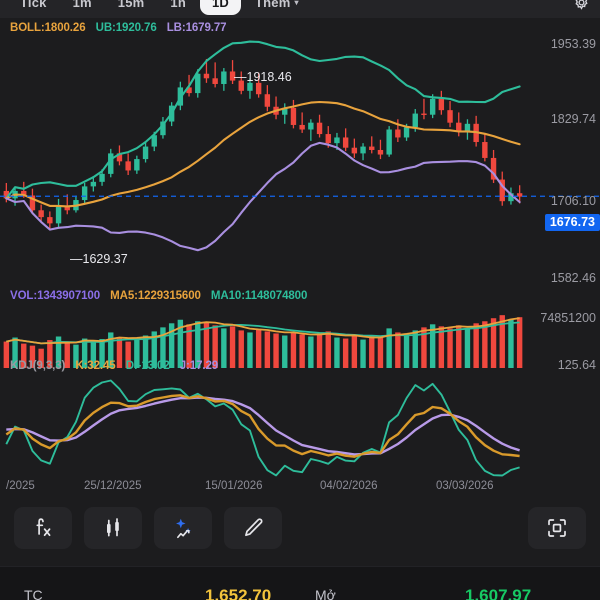  Describe the element at coordinates (573, 119) in the screenshot. I see `price-ytick-2: 1829.74` at that location.